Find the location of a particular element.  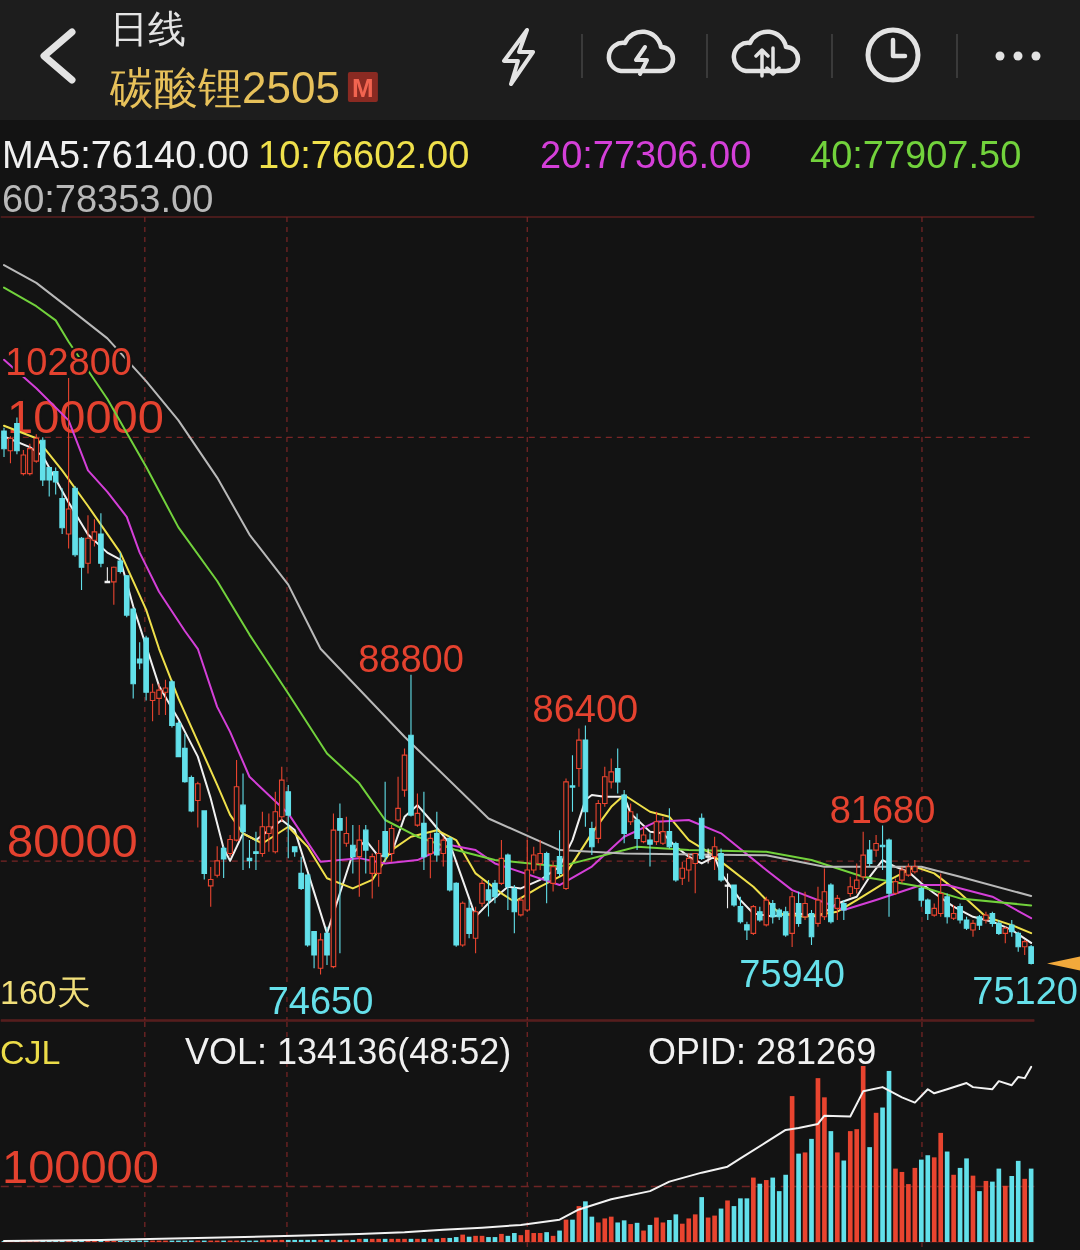

annotation: 81680 is located at coordinates (882, 809).